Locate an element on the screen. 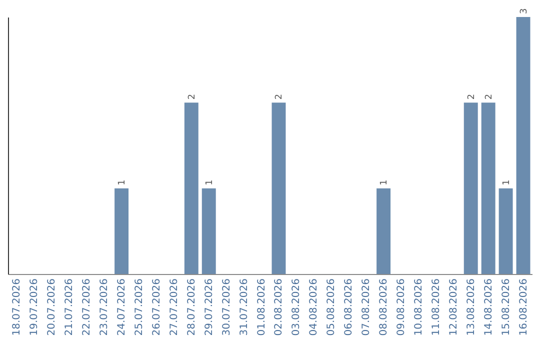  x-tick-label: 14.08.2026 is located at coordinates (488, 307).